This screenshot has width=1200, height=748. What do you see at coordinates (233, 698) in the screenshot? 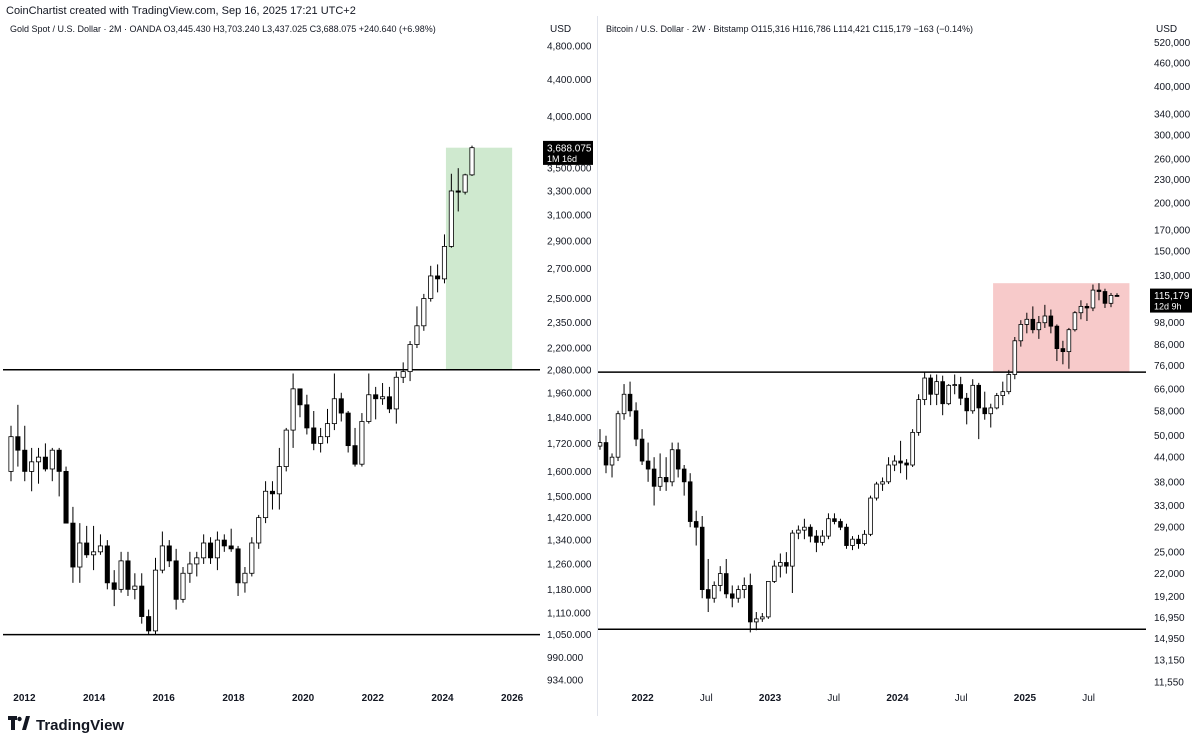
I see `gold-x-tick-3: 2018` at bounding box center [233, 698].